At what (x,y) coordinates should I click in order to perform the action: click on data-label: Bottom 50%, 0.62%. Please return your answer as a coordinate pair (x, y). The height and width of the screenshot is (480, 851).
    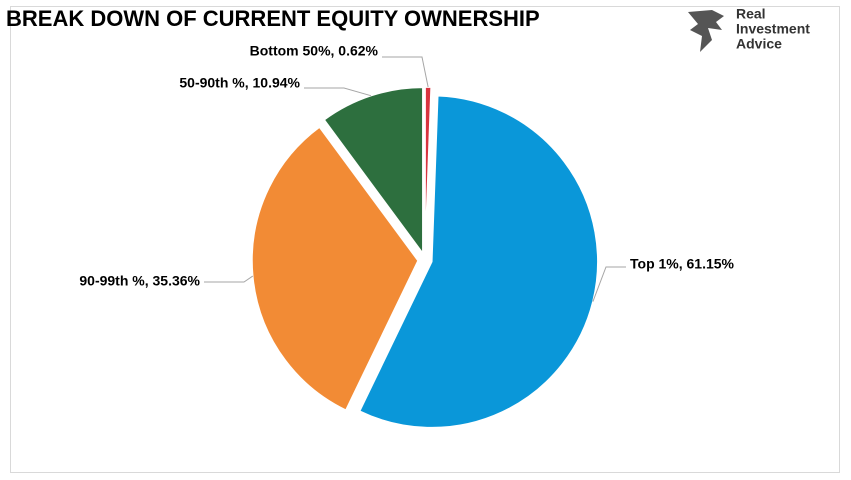
    Looking at the image, I should click on (314, 51).